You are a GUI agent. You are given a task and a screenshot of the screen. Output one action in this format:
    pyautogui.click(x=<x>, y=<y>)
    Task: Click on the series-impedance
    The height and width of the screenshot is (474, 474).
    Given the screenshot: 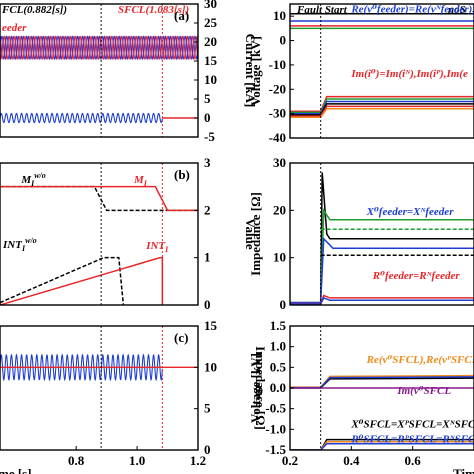 What is the action you would take?
    pyautogui.click(x=81, y=367)
    